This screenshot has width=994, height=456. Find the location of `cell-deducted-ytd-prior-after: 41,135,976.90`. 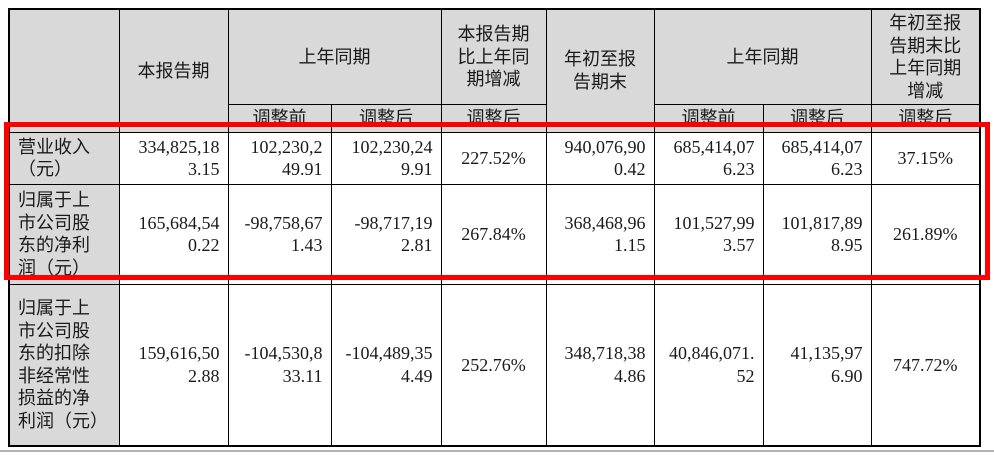

cell-deducted-ytd-prior-after: 41,135,976.90 is located at coordinates (817, 365).